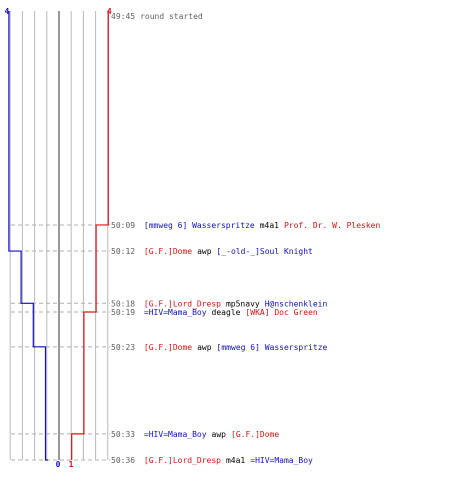 This screenshot has height=500, width=450. I want to click on red-end-count: 1, so click(71, 464).